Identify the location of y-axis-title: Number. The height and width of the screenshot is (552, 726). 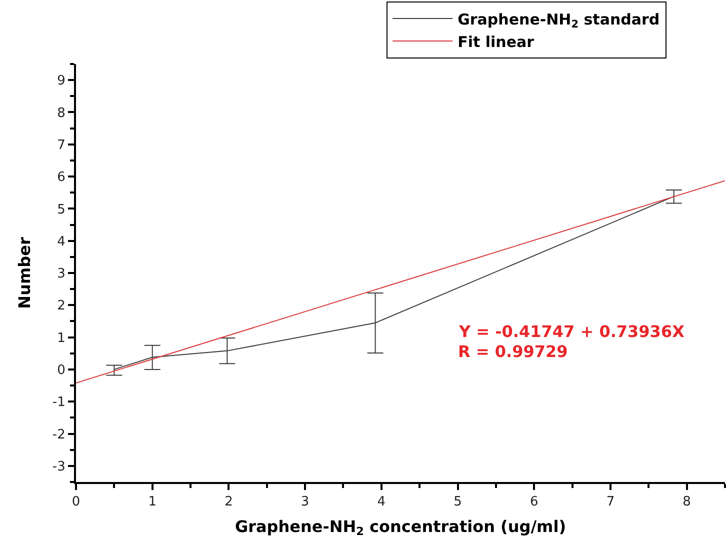
(24, 273).